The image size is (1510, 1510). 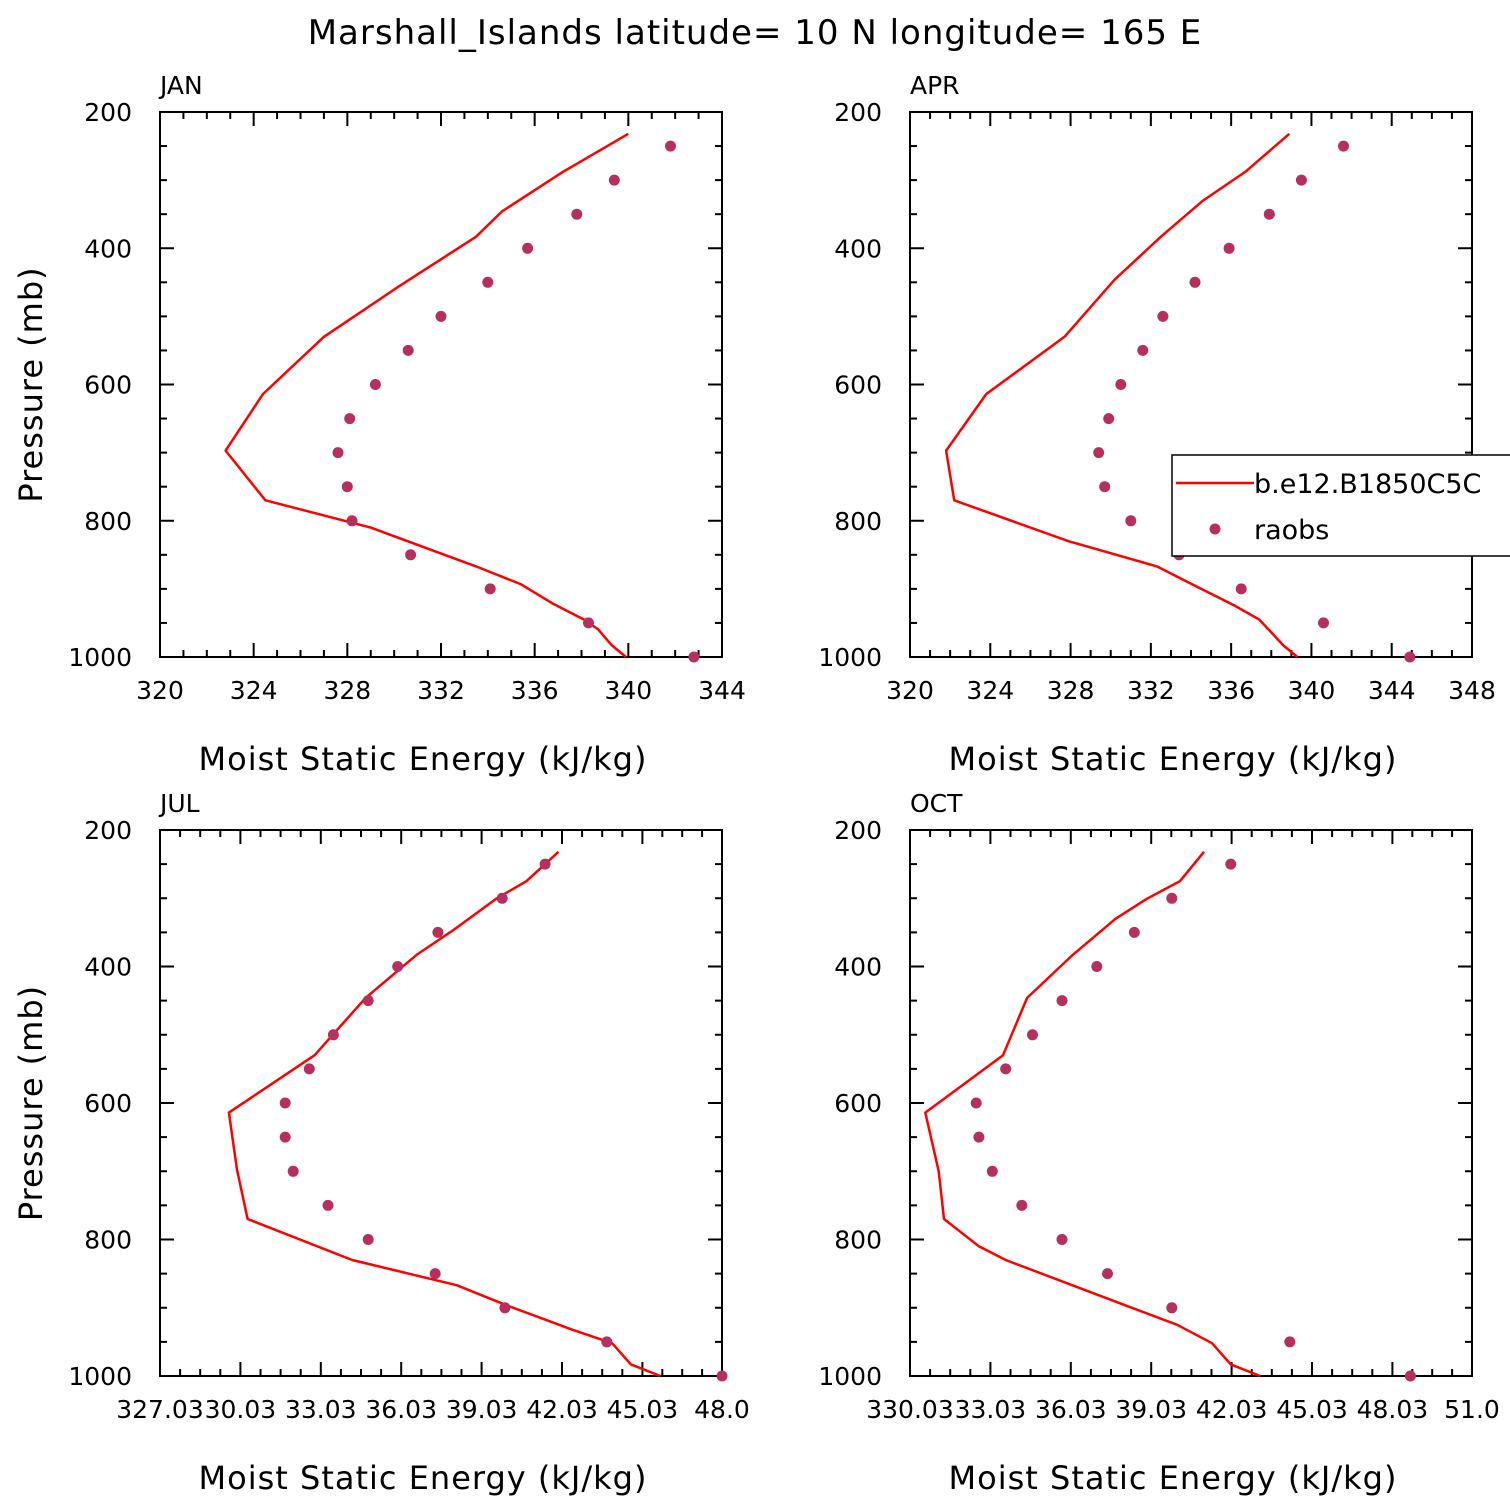 What do you see at coordinates (241, 1409) in the screenshot?
I see `x-tick-label: 30.03` at bounding box center [241, 1409].